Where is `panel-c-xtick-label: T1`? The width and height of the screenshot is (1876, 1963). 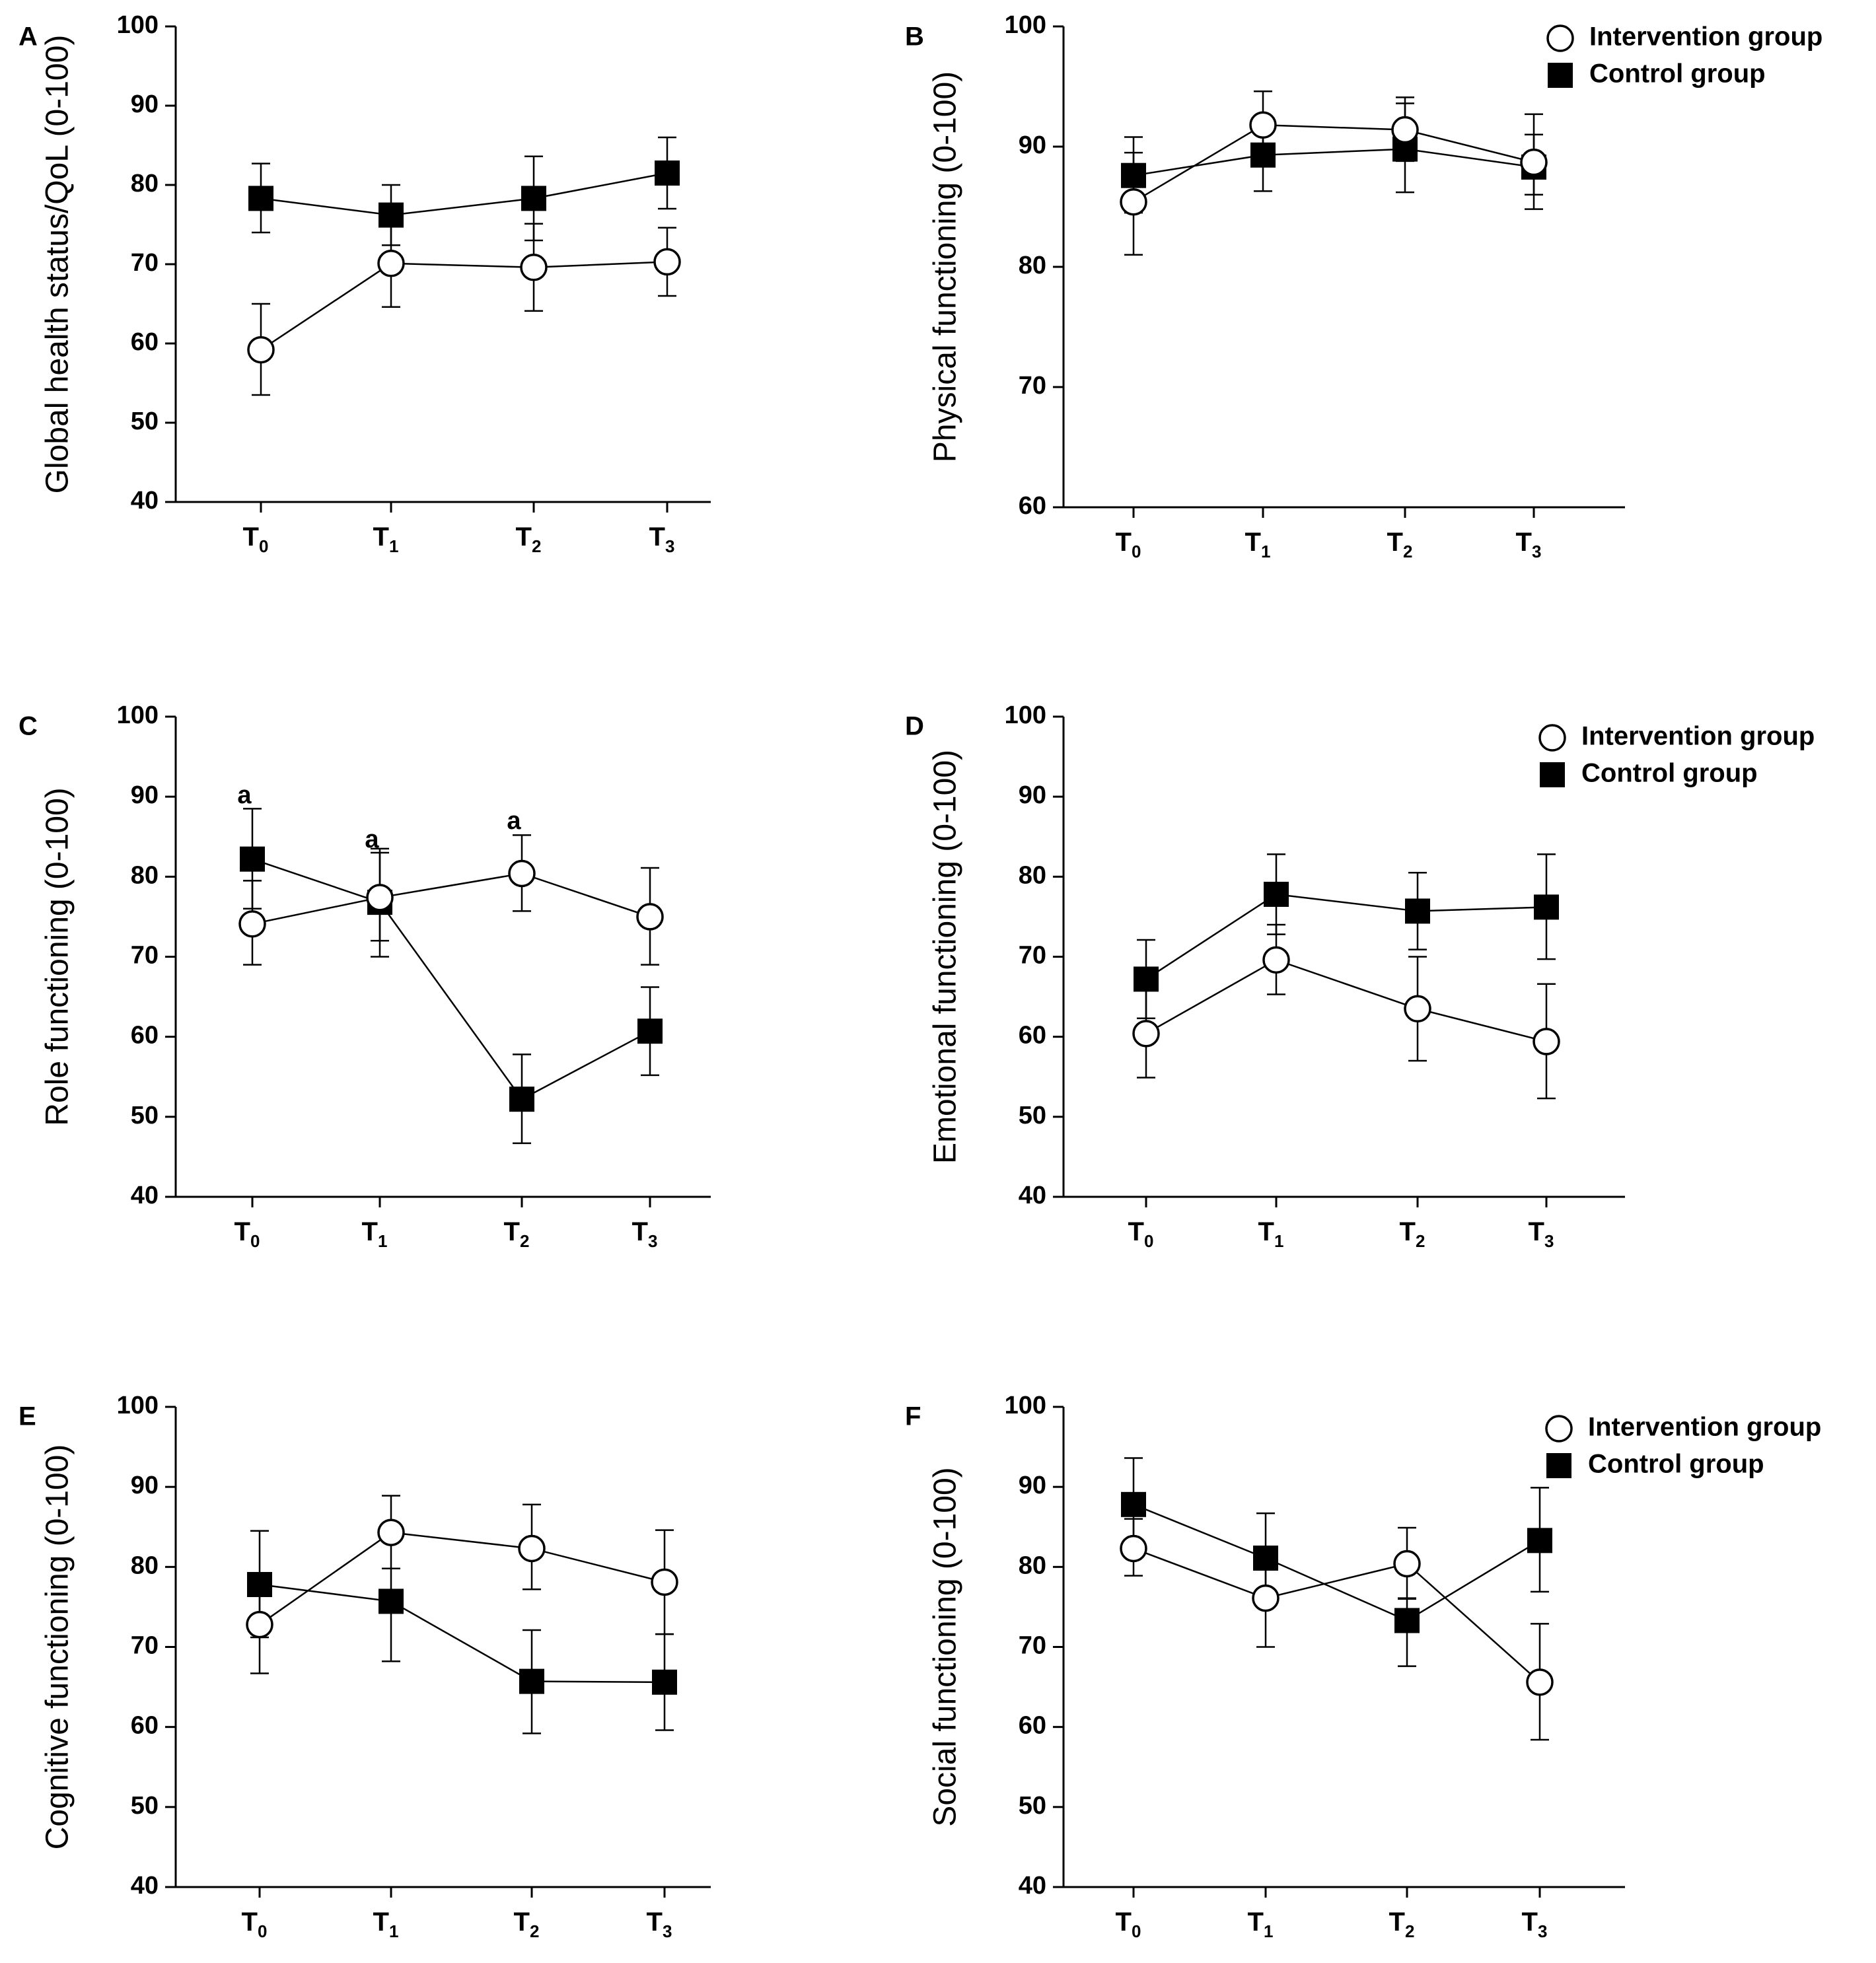 panel-c-xtick-label: T1 is located at coordinates (375, 1234).